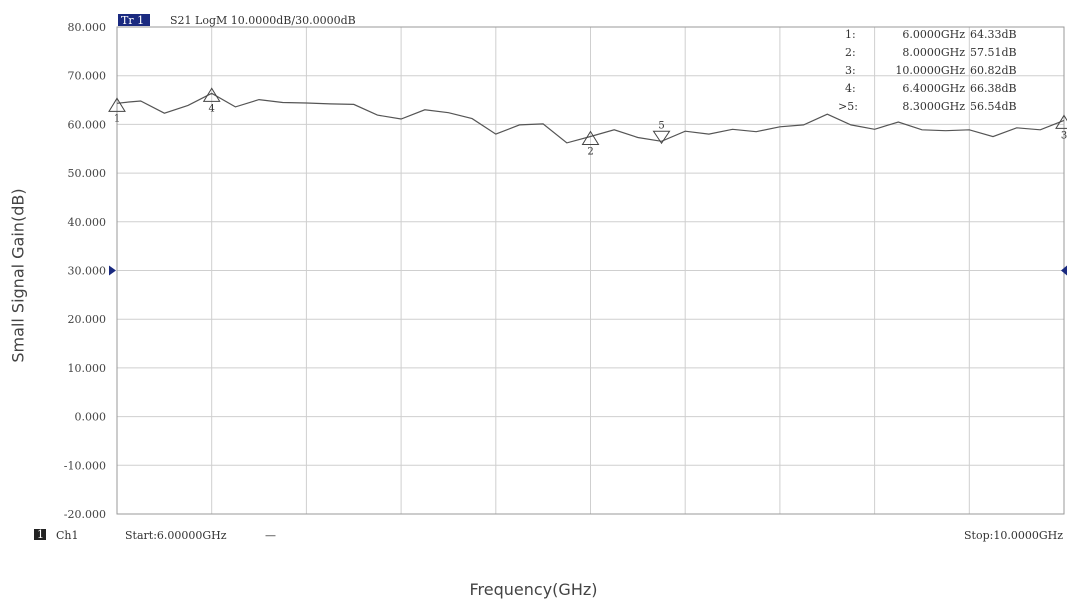 This screenshot has width=1067, height=602. I want to click on y-tick-label: -20.000, so click(85, 514).